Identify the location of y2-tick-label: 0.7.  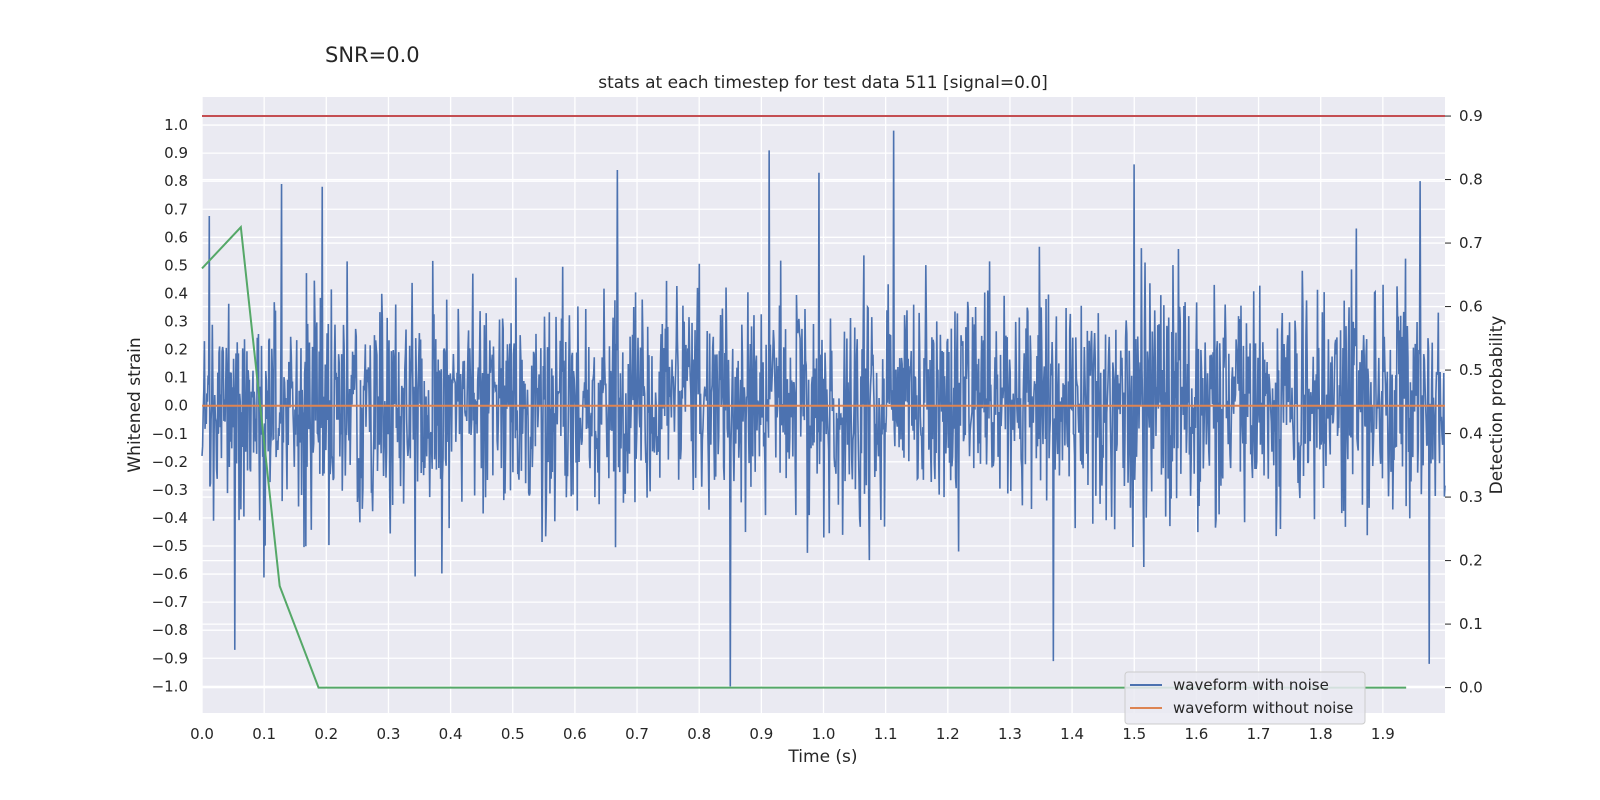
(1471, 243).